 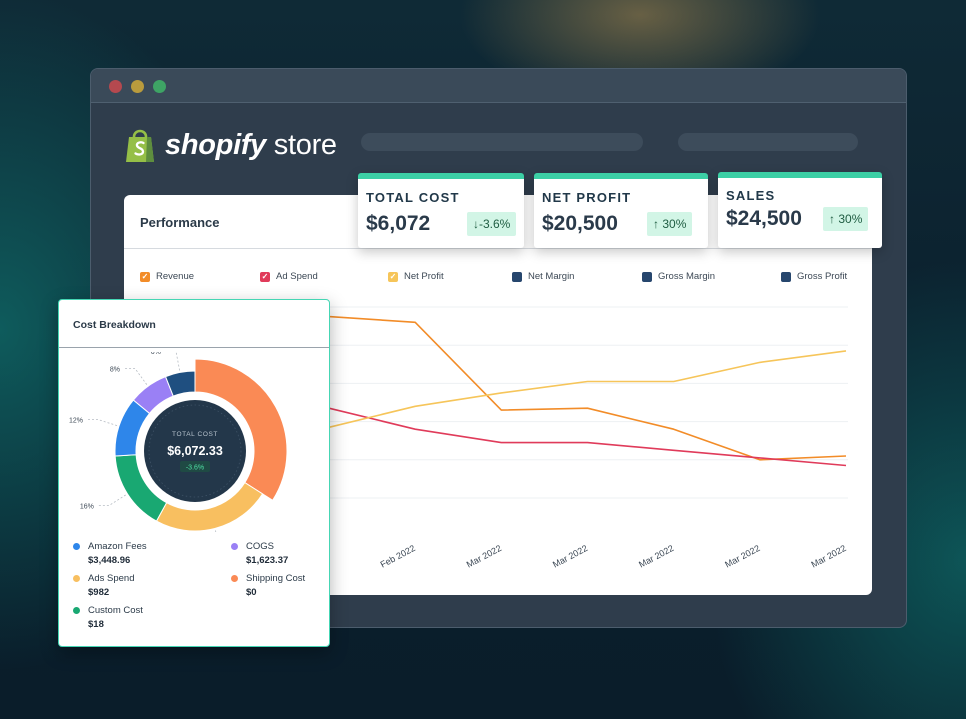 I want to click on legend-revenue: ✓ Revenue, so click(x=167, y=276).